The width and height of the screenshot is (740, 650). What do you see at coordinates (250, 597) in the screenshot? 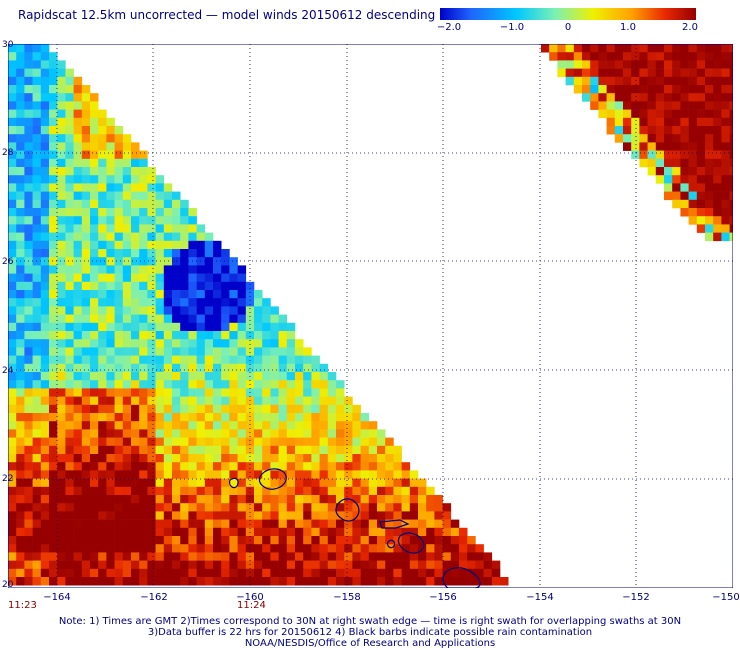
I see `lon-label: −160` at bounding box center [250, 597].